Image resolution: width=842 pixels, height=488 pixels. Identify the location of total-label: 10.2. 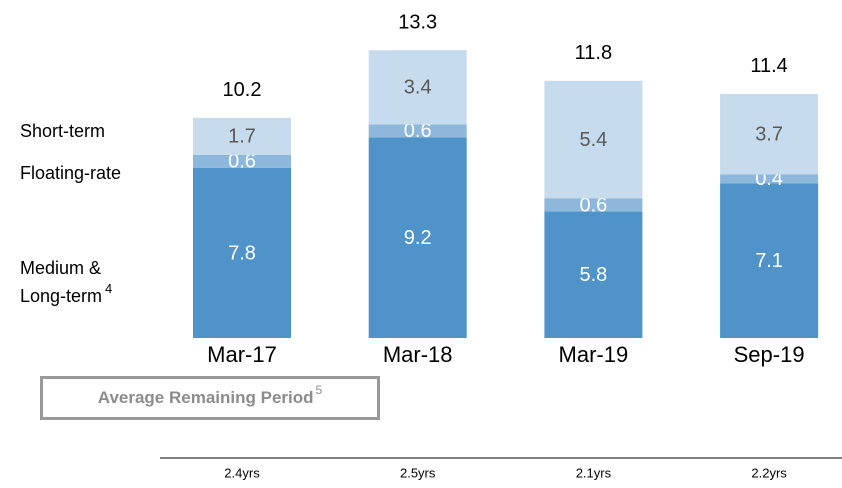
(242, 90).